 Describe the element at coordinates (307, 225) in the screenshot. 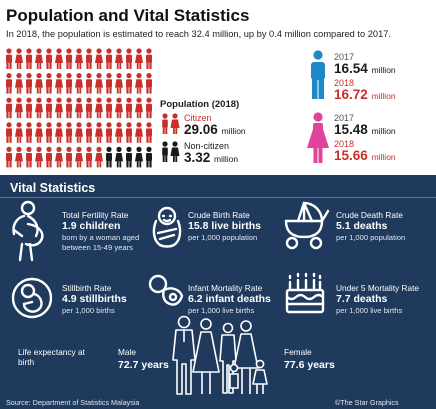

I see `pram-icon` at that location.